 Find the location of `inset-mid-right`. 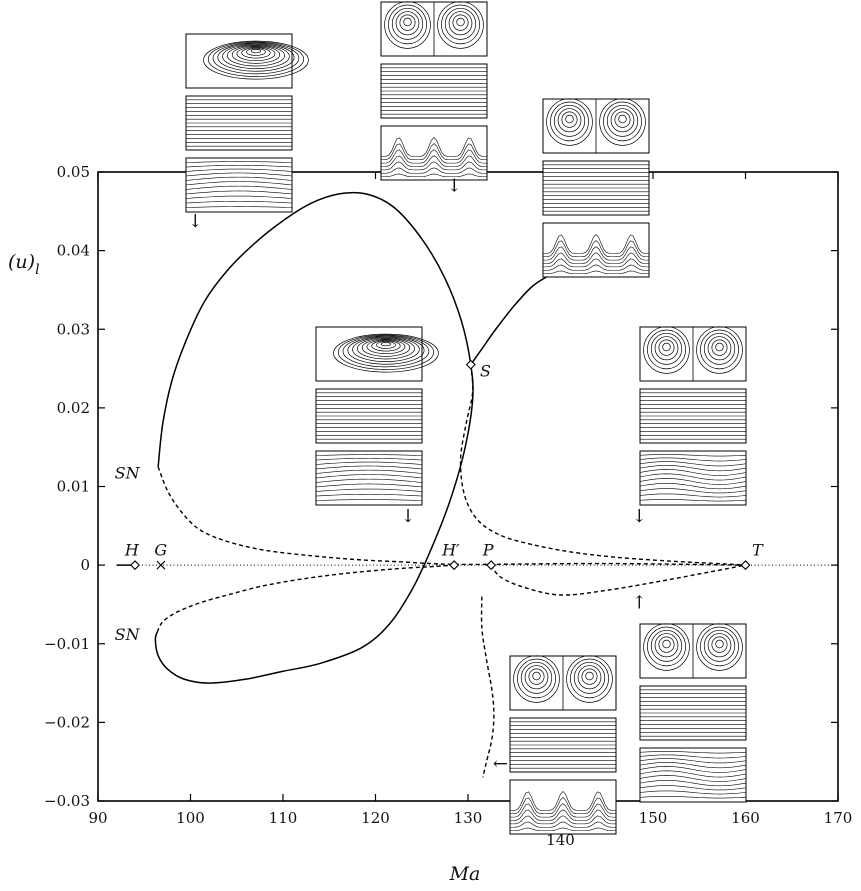

inset-mid-right is located at coordinates (693, 416).